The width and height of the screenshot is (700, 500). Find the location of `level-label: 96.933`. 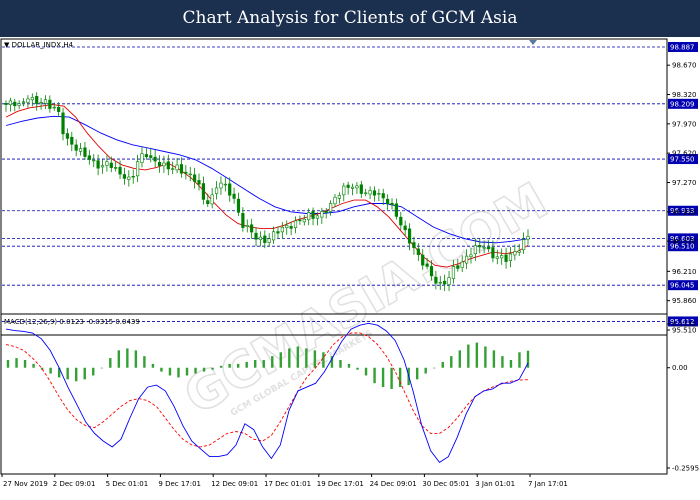

level-label: 96.933 is located at coordinates (682, 211).